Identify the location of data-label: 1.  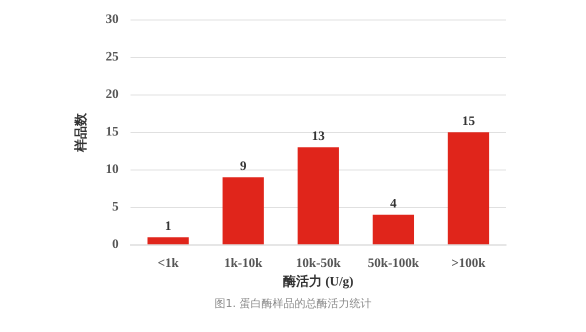
(168, 226).